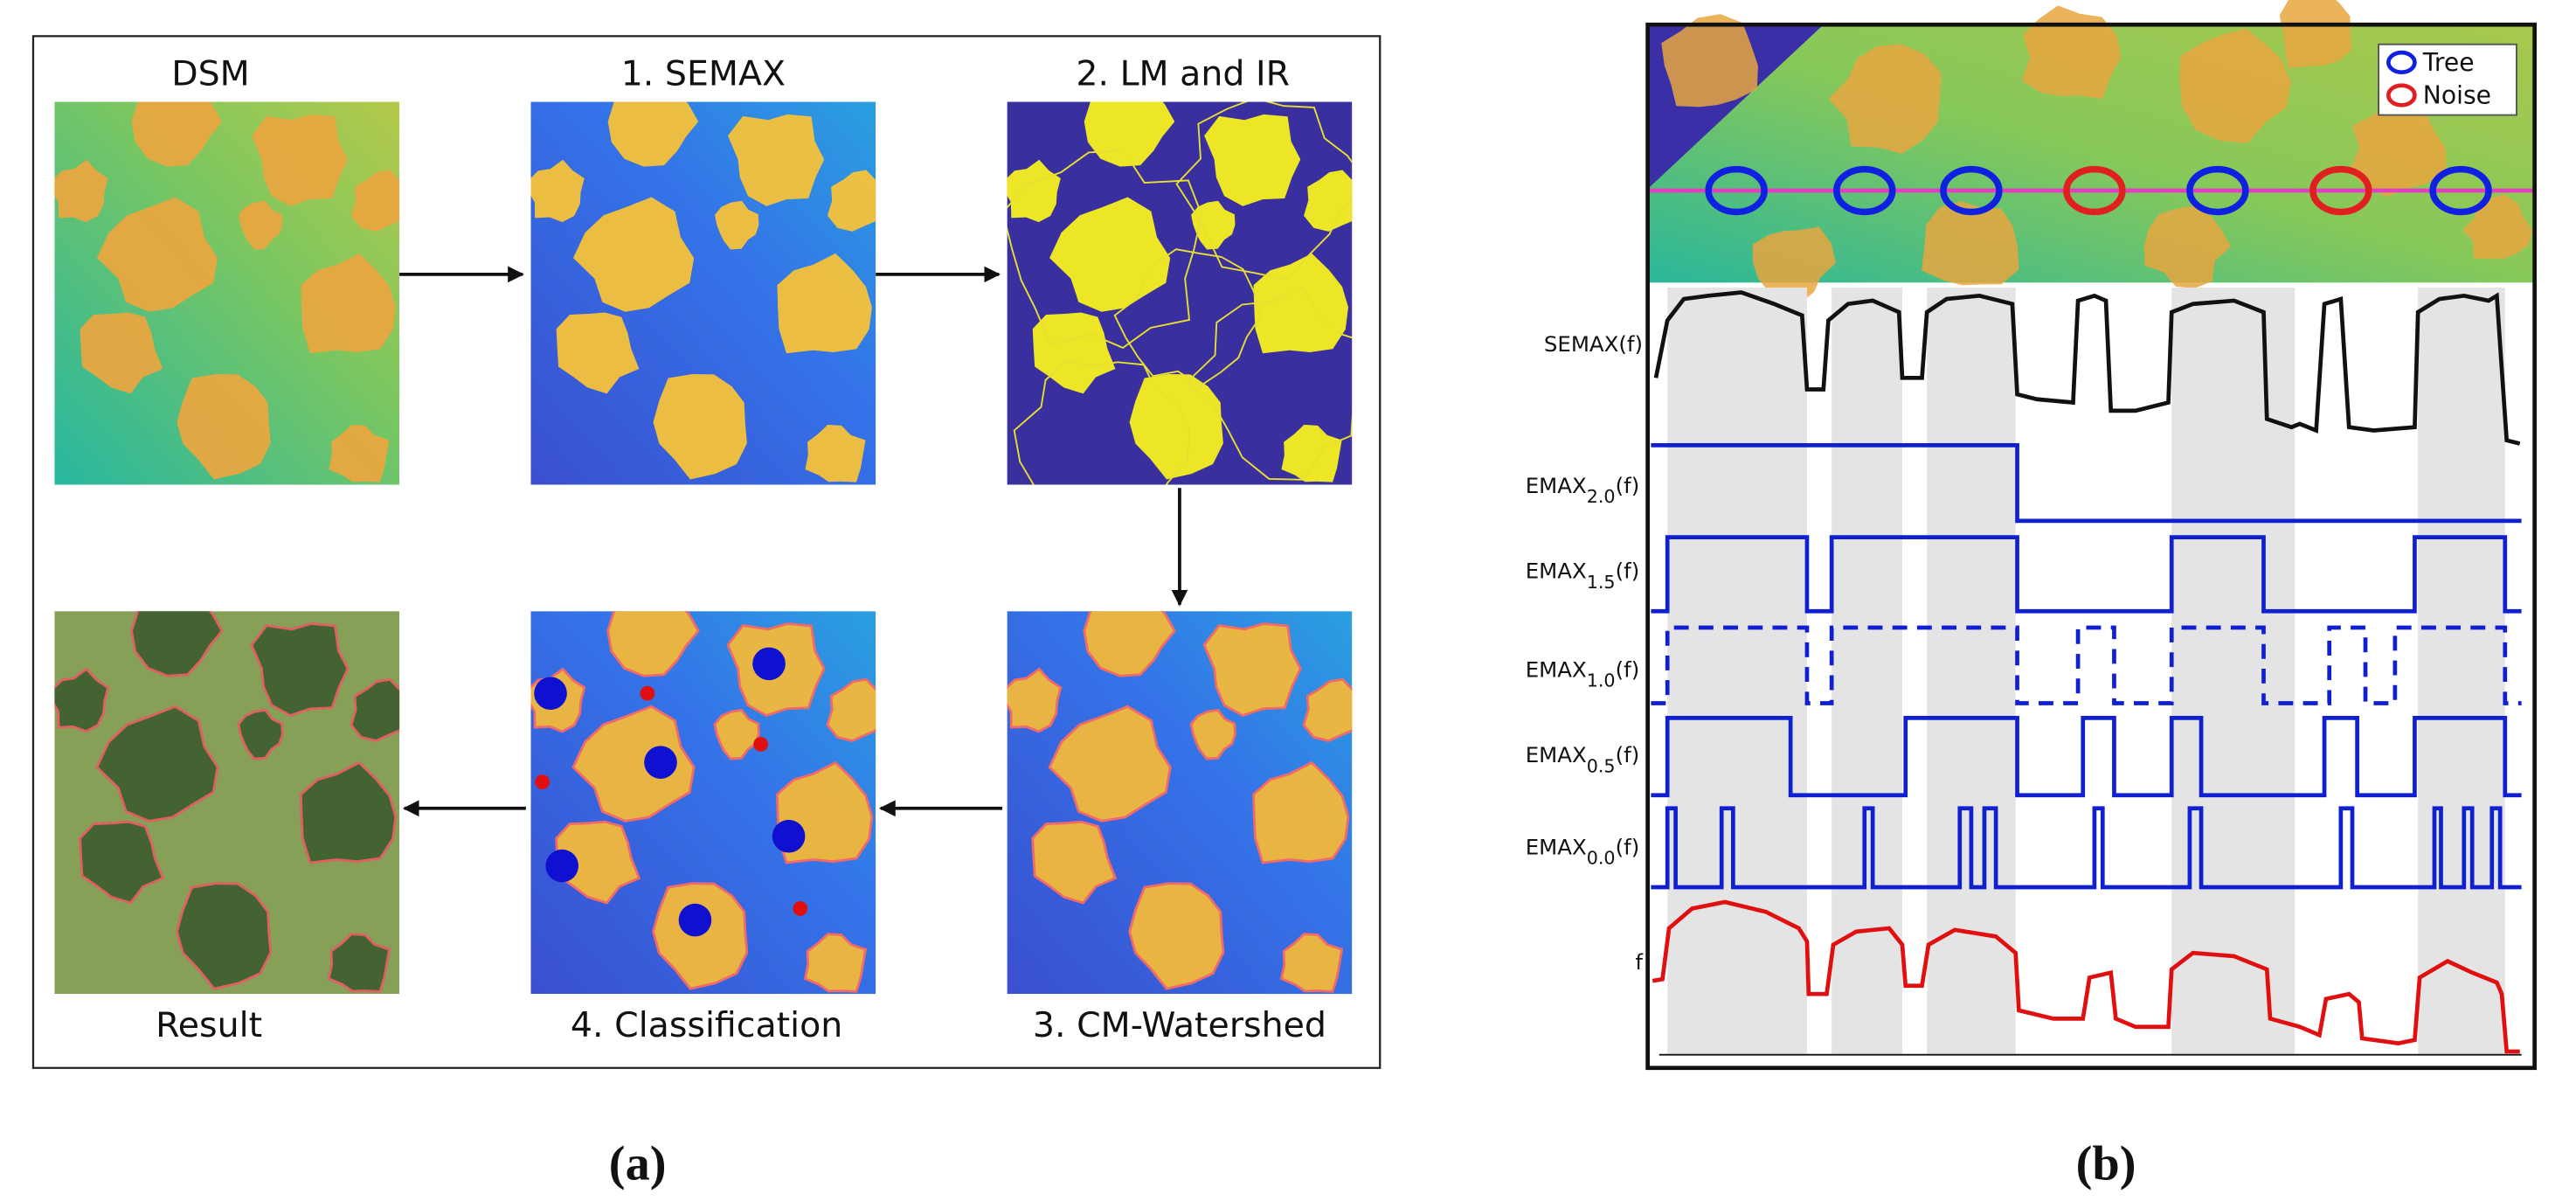 The image size is (2576, 1201). What do you see at coordinates (1601, 765) in the screenshot?
I see `row-label-sub: 0.5` at bounding box center [1601, 765].